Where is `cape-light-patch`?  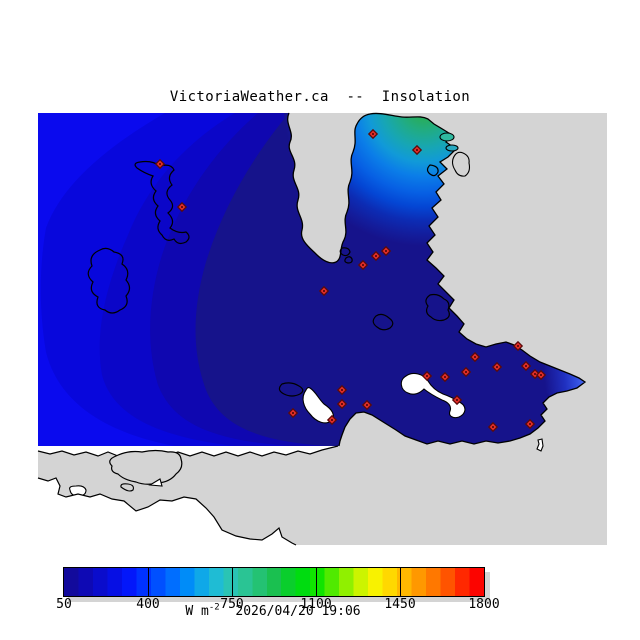
cape-light-patch is located at coordinates (563, 380).